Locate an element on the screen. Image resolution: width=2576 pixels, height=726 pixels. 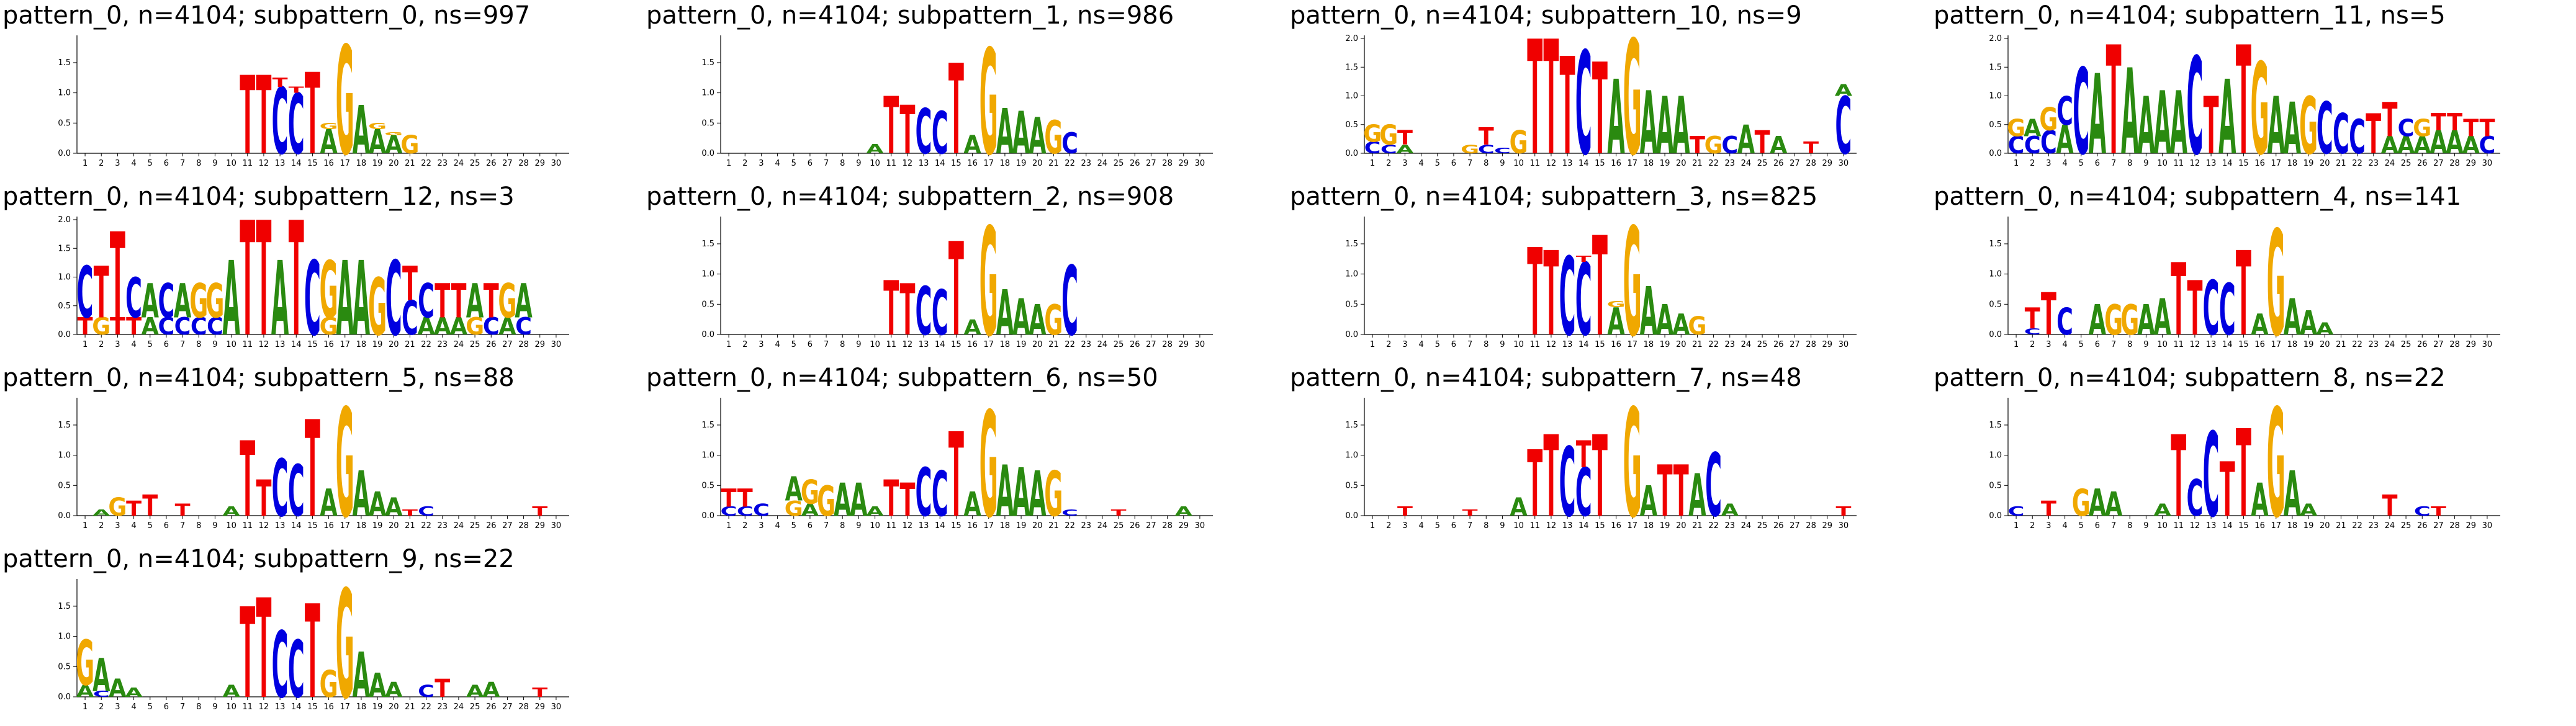
panel-title: pattern_0, n=4104; subpattern_3, ns=825 is located at coordinates (1554, 197).